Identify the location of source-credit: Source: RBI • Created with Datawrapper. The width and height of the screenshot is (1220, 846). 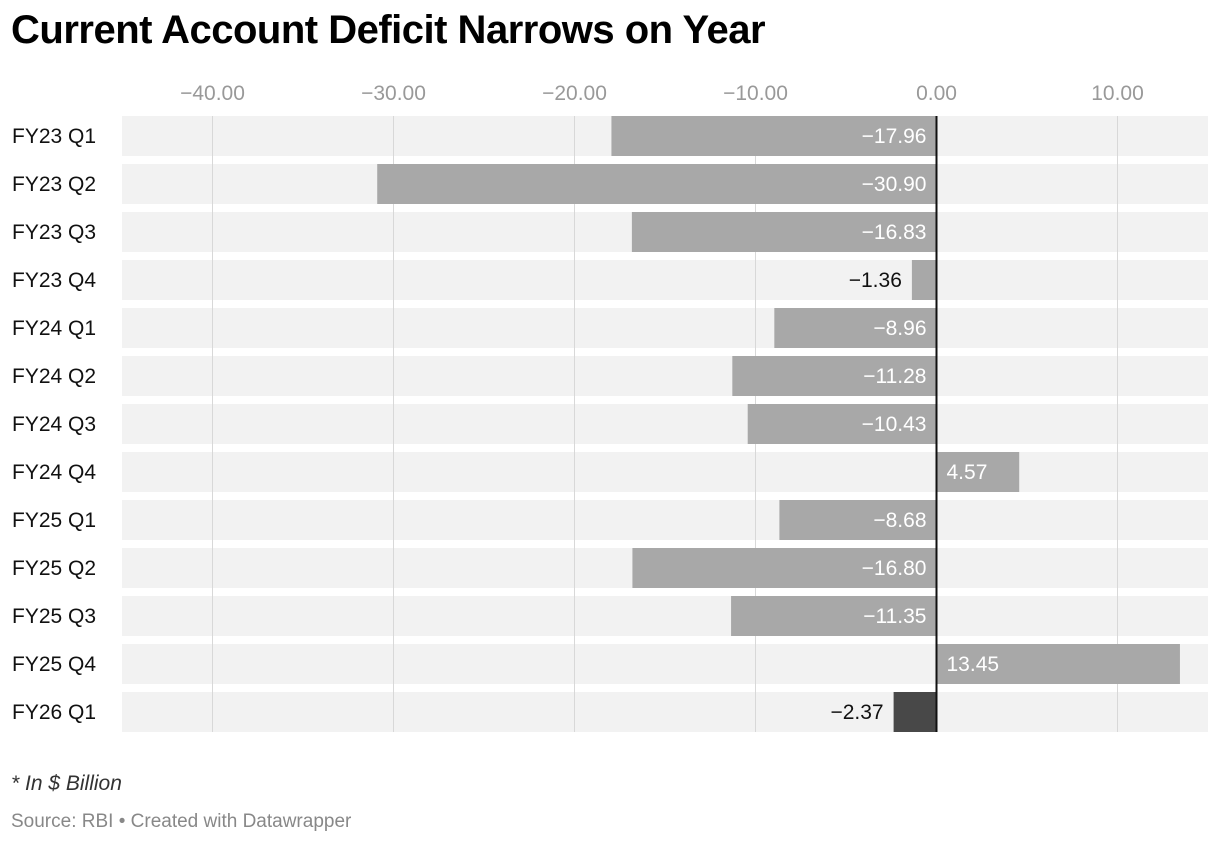
(181, 821).